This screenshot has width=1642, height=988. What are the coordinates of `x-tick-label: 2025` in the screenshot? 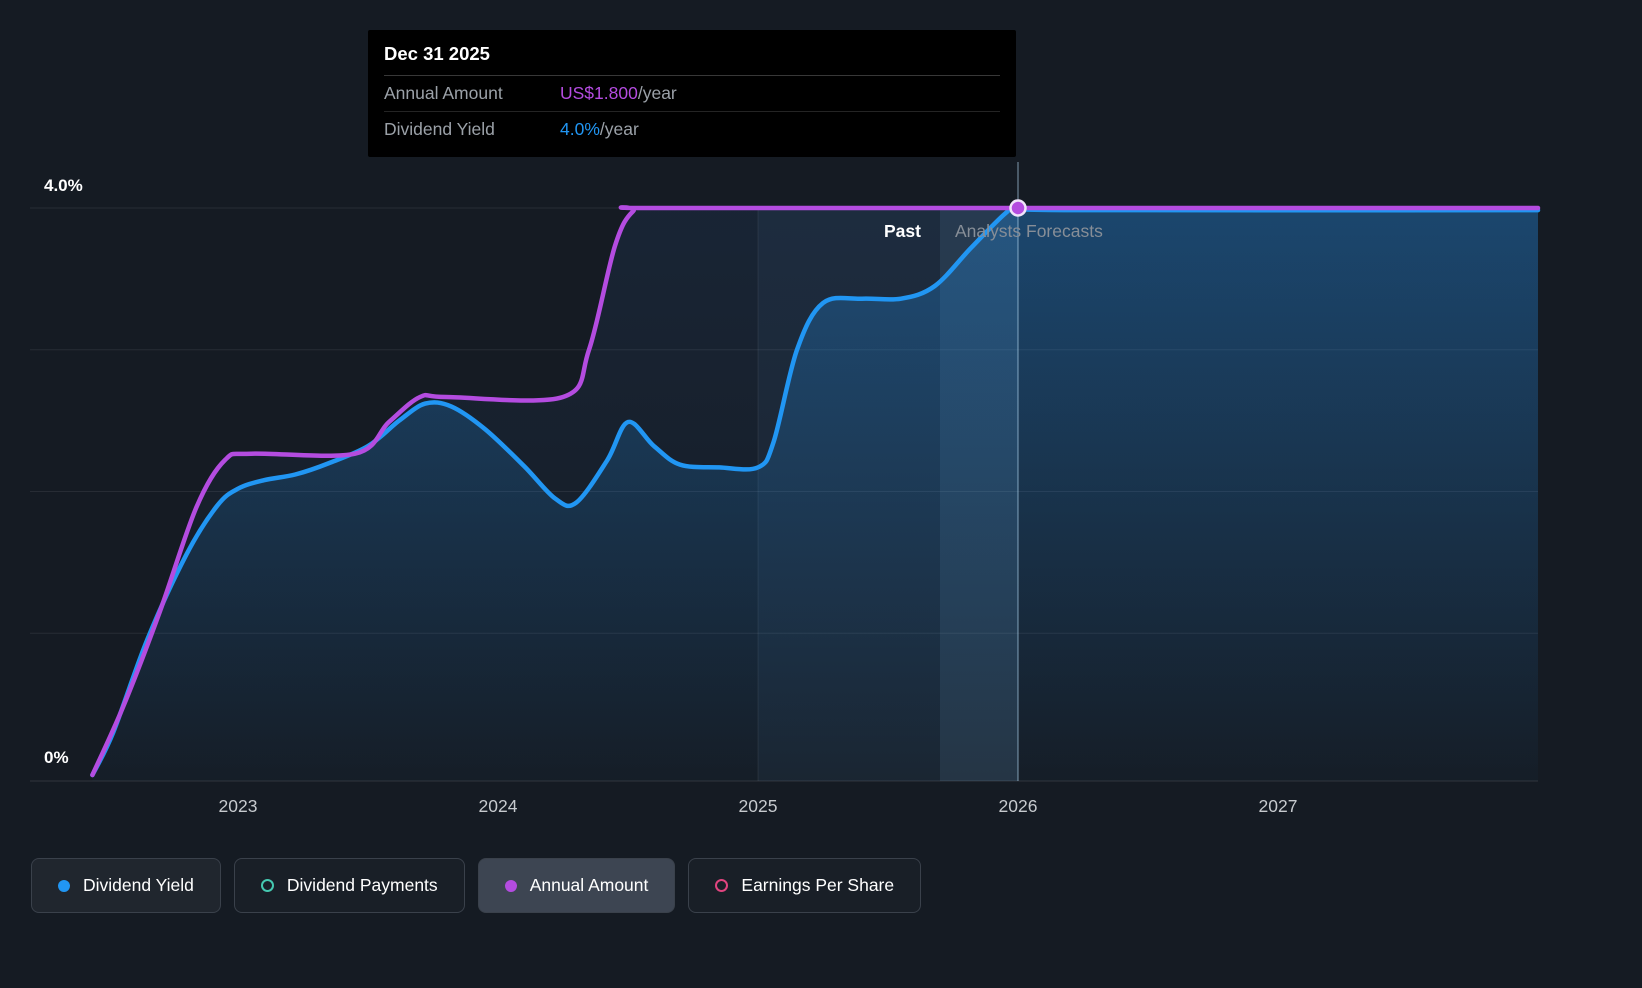 It's located at (758, 806).